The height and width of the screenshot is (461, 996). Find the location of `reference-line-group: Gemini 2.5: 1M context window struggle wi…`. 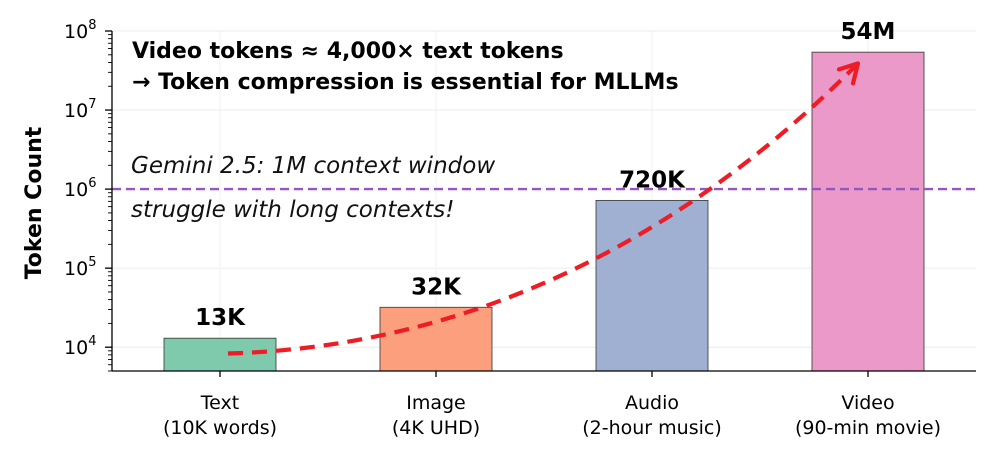

reference-line-group: Gemini 2.5: 1M context window struggle wi… is located at coordinates (544, 188).